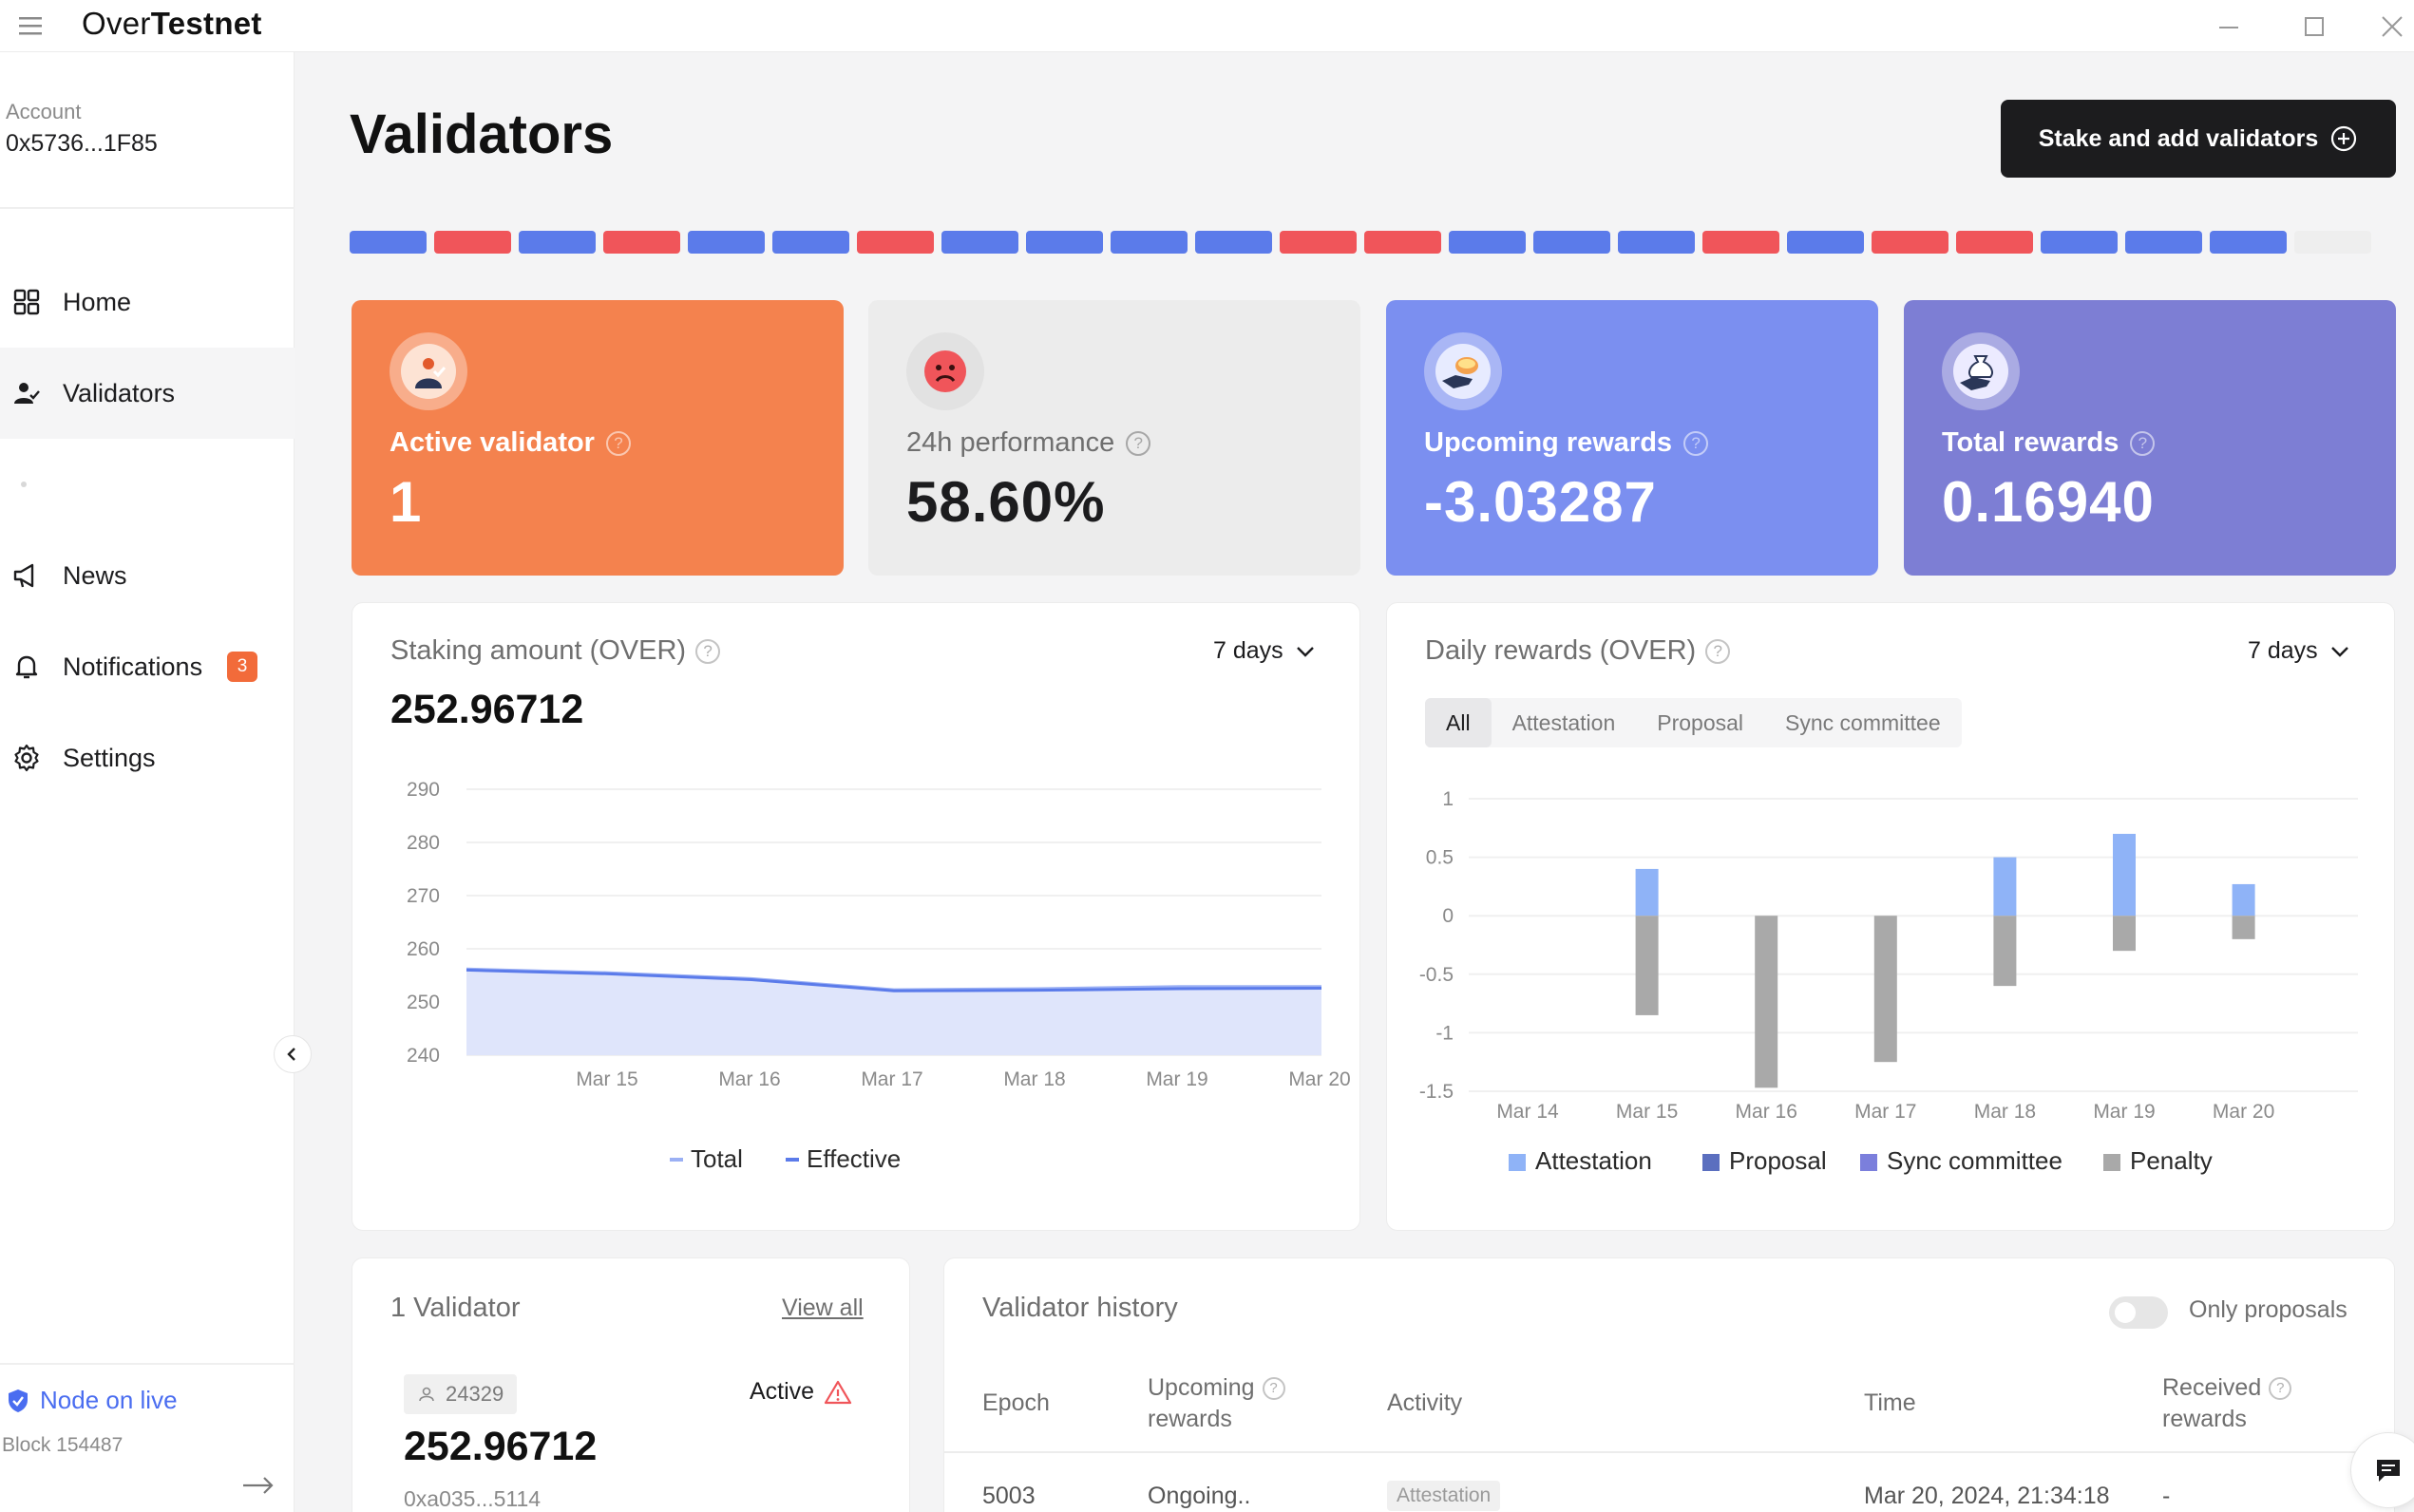  I want to click on activity-chip: Attestation, so click(1444, 1496).